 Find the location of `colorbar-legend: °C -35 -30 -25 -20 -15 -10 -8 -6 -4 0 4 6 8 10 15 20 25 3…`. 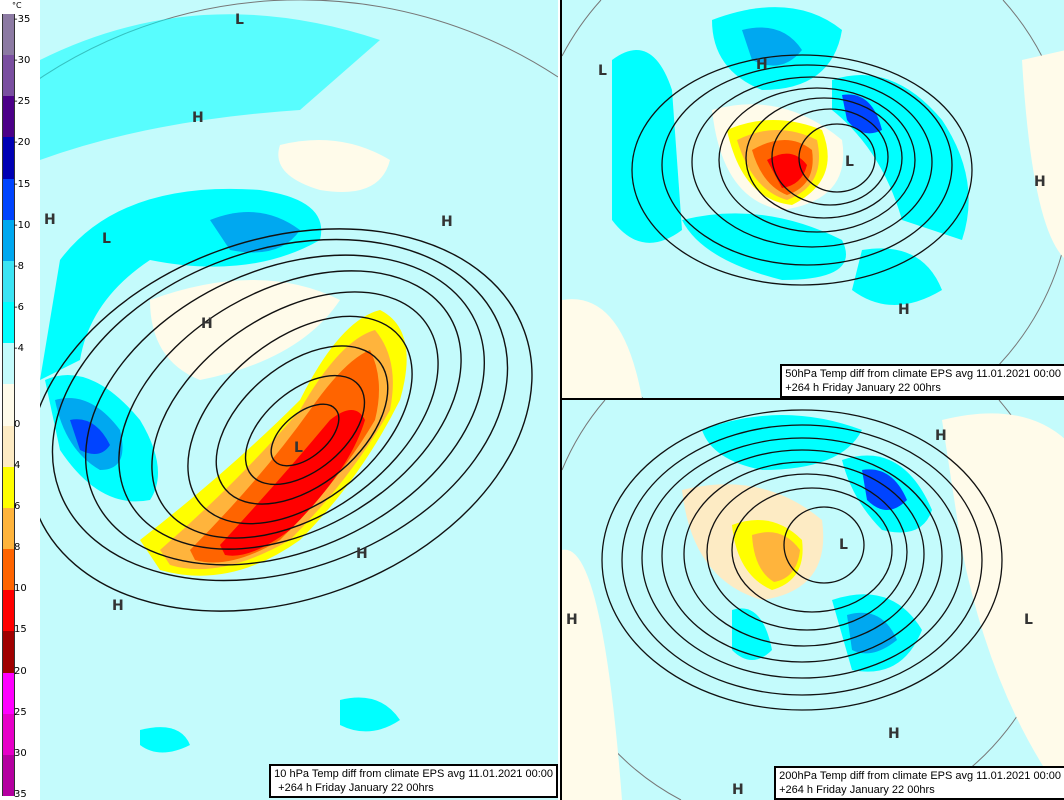

colorbar-legend: °C -35 -30 -25 -20 -15 -10 -8 -6 -4 0 4 6 8 10 15 20 25 3… is located at coordinates (20, 400).